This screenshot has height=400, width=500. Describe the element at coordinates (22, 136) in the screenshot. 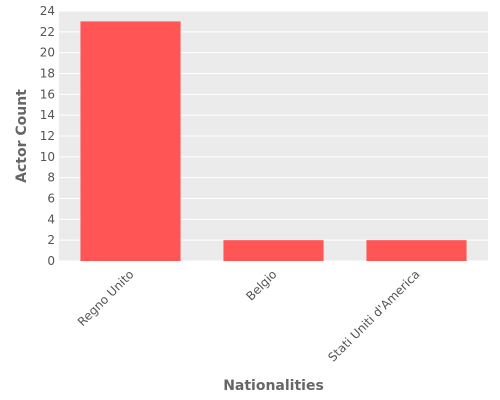

I see `y-axis-title: Actor Count` at that location.